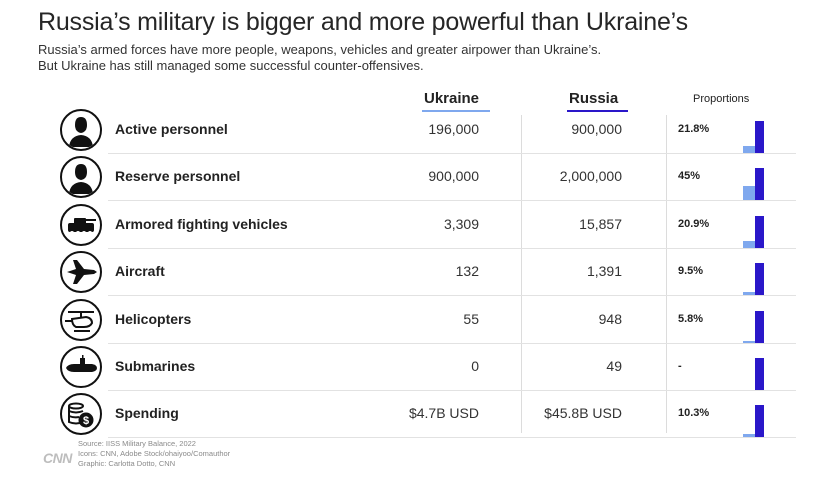 The height and width of the screenshot is (488, 831). I want to click on ukraine-value: 900,000, so click(453, 176).